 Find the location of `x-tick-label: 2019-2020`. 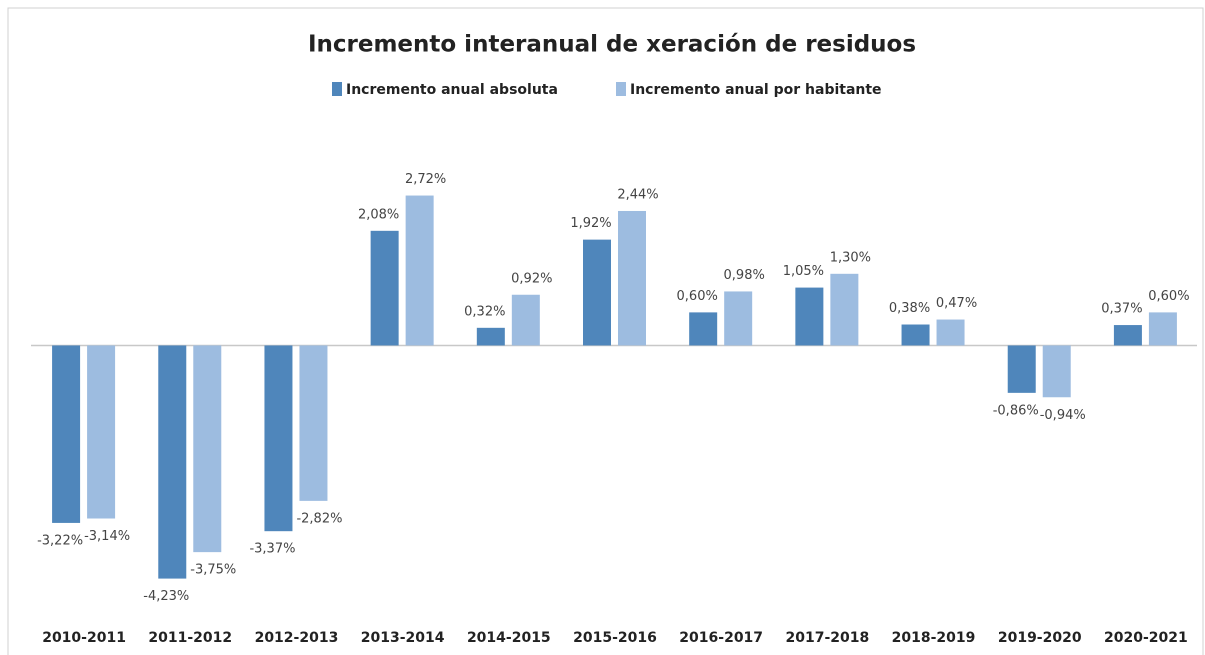

x-tick-label: 2019-2020 is located at coordinates (1040, 638).